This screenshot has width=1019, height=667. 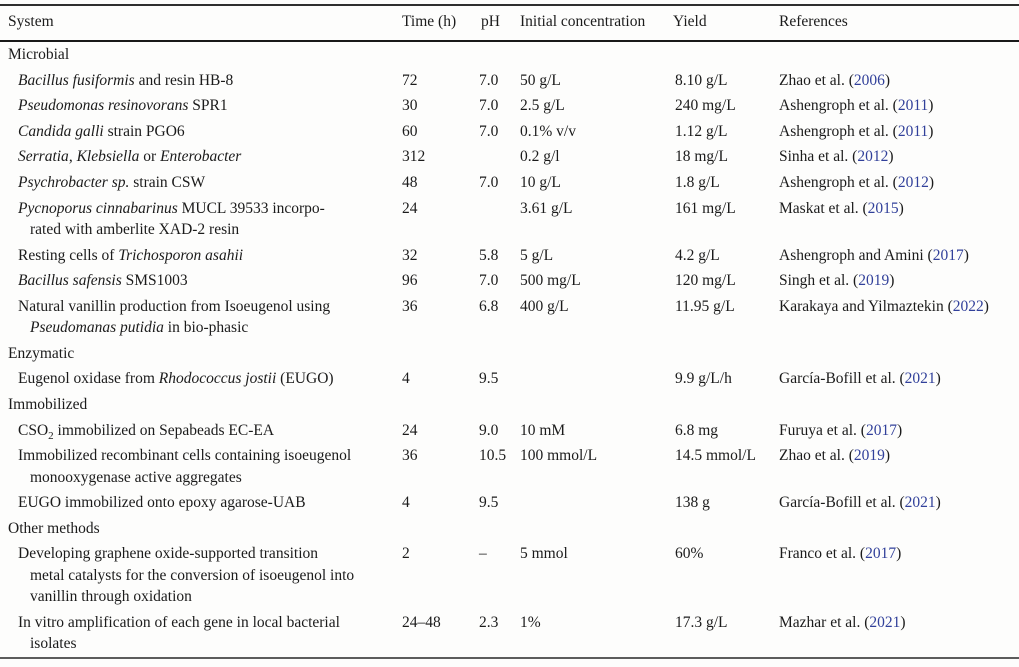 What do you see at coordinates (819, 281) in the screenshot?
I see `reference-author-text: Singh et al. (` at bounding box center [819, 281].